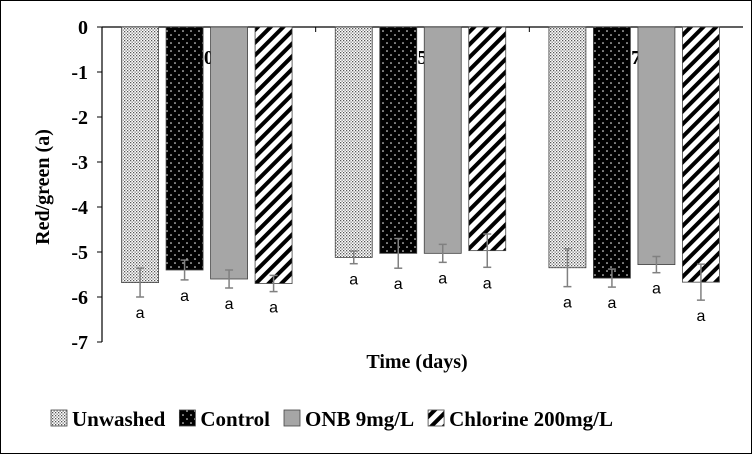 Image resolution: width=752 pixels, height=454 pixels. What do you see at coordinates (79, 253) in the screenshot?
I see `y-tick-label: -5` at bounding box center [79, 253].